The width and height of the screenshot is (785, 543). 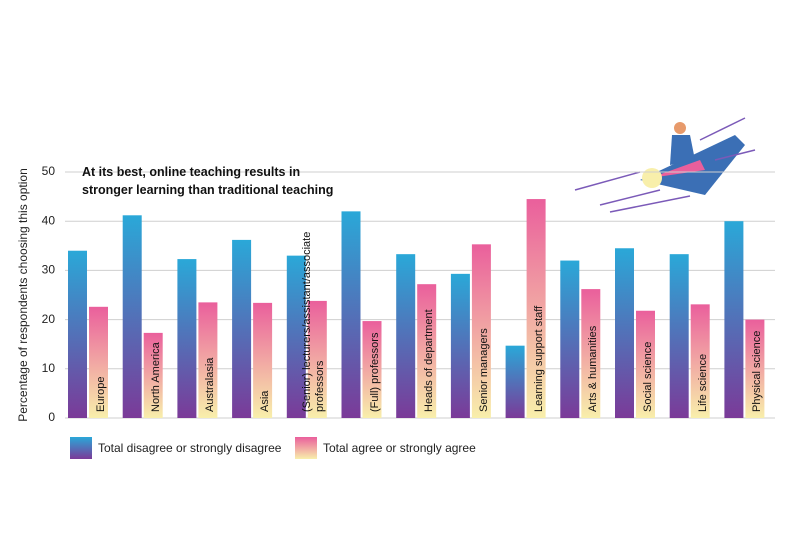 What do you see at coordinates (265, 401) in the screenshot?
I see `category-label: Asia` at bounding box center [265, 401].